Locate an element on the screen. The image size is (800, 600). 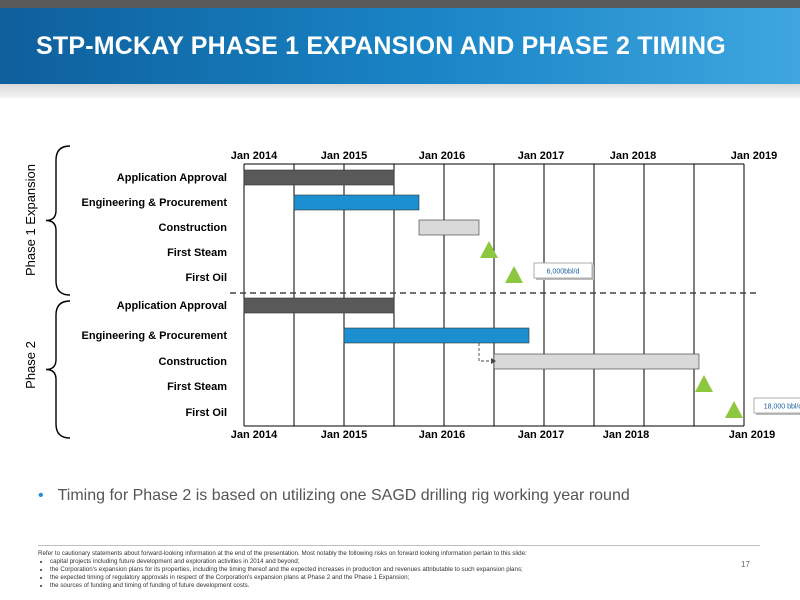
phase1-brace is located at coordinates (58, 220).